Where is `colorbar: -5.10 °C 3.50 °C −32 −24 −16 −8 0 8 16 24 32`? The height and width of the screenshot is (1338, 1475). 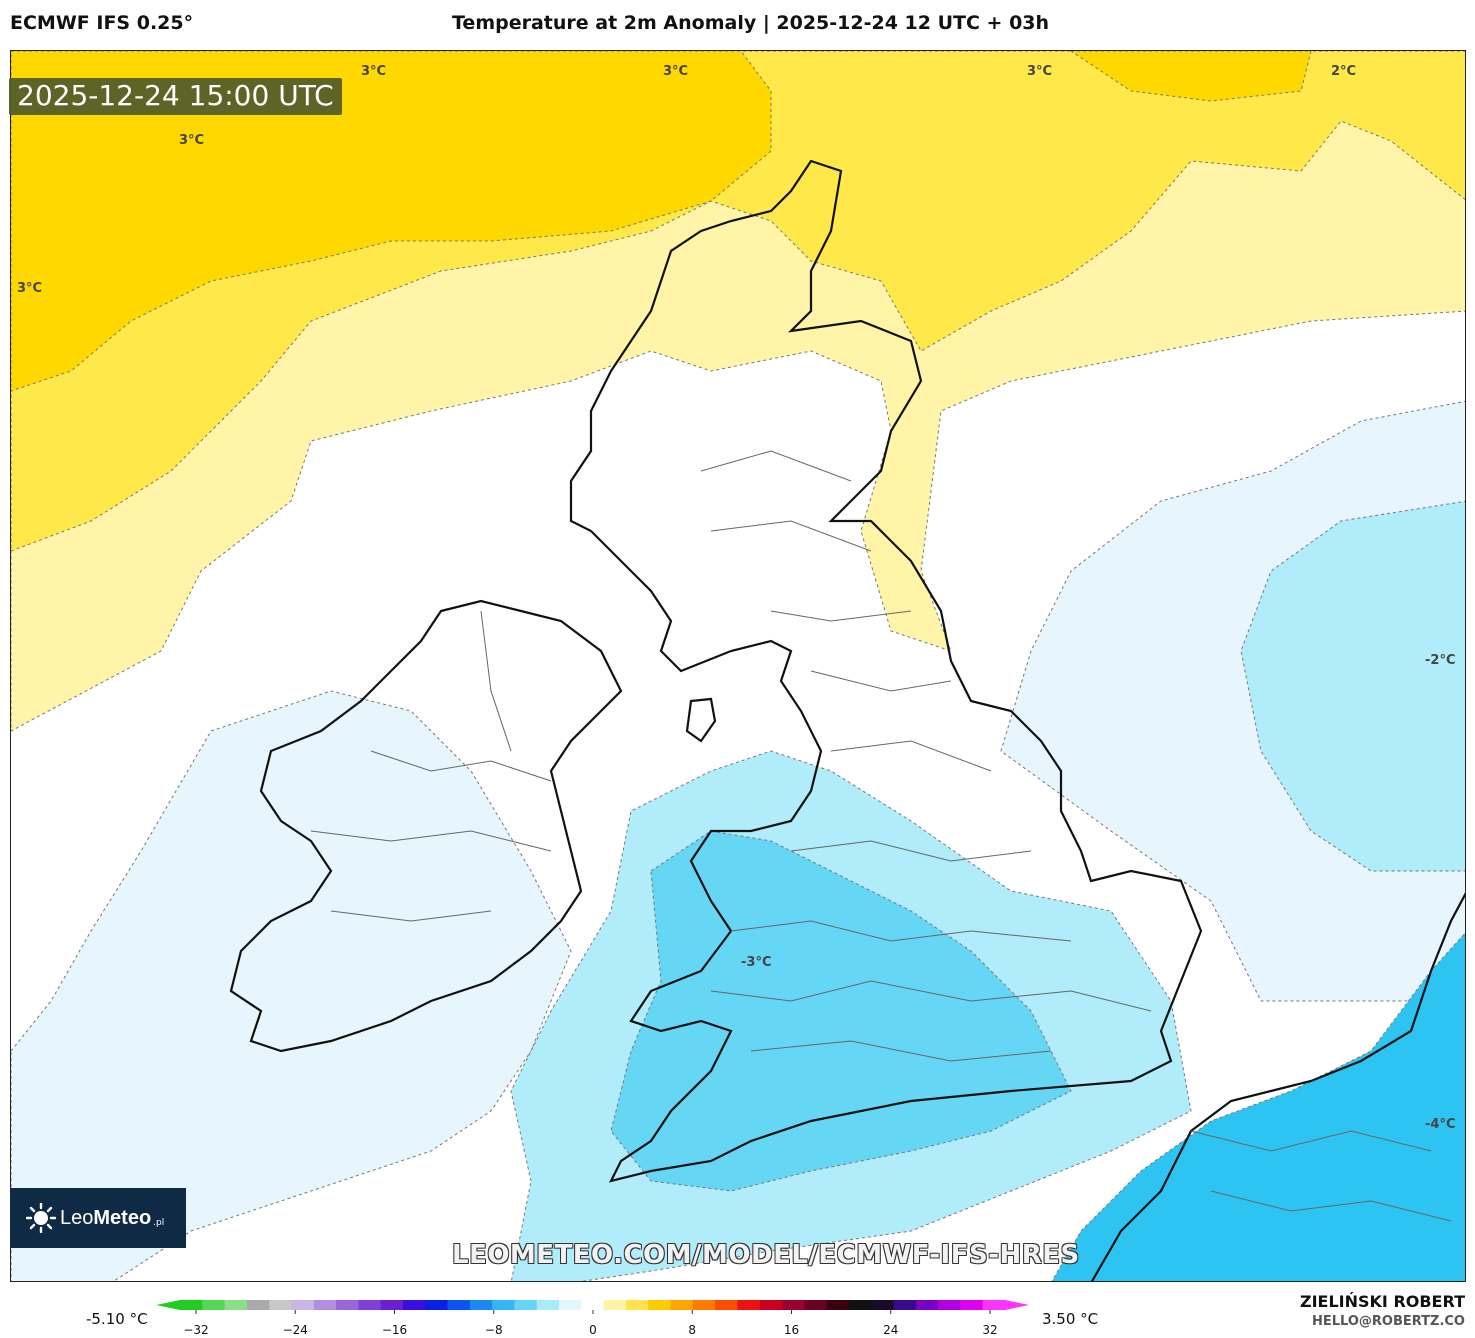
colorbar: -5.10 °C 3.50 °C −32 −24 −16 −8 0 8 16 24 32 is located at coordinates (737, 1314).